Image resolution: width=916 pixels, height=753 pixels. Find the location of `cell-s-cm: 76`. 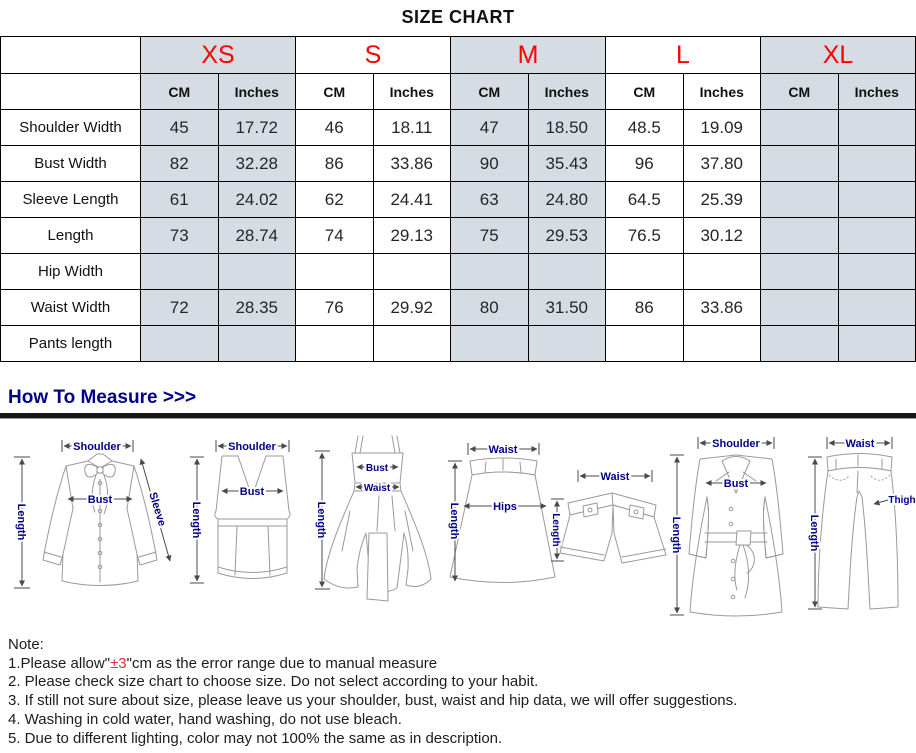

cell-s-cm: 76 is located at coordinates (334, 307).